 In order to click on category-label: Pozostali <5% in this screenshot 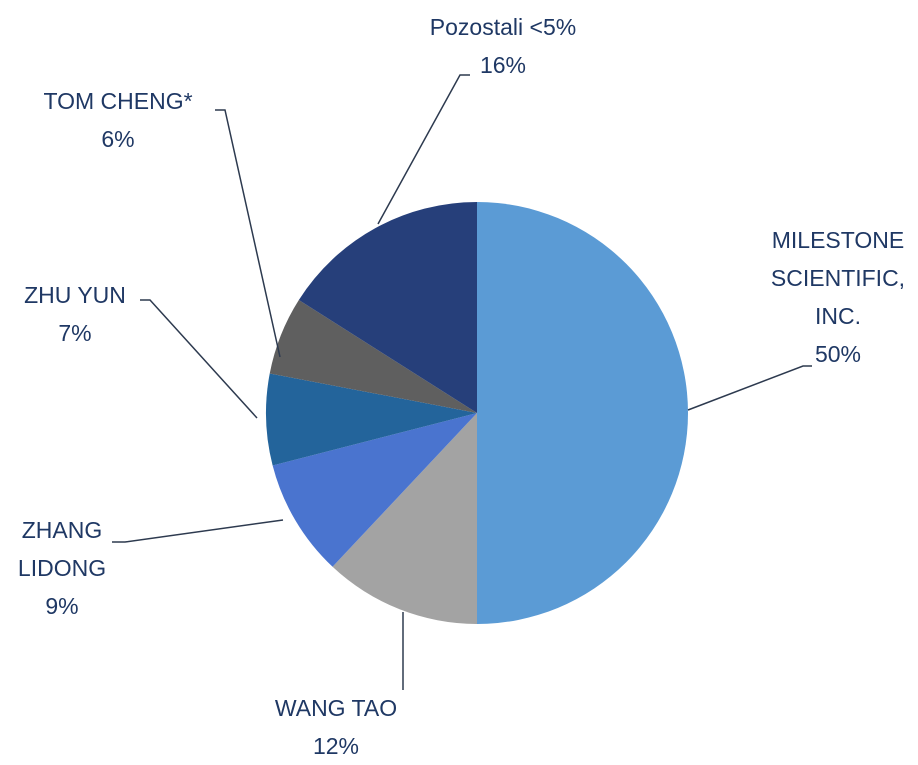, I will do `click(503, 27)`.